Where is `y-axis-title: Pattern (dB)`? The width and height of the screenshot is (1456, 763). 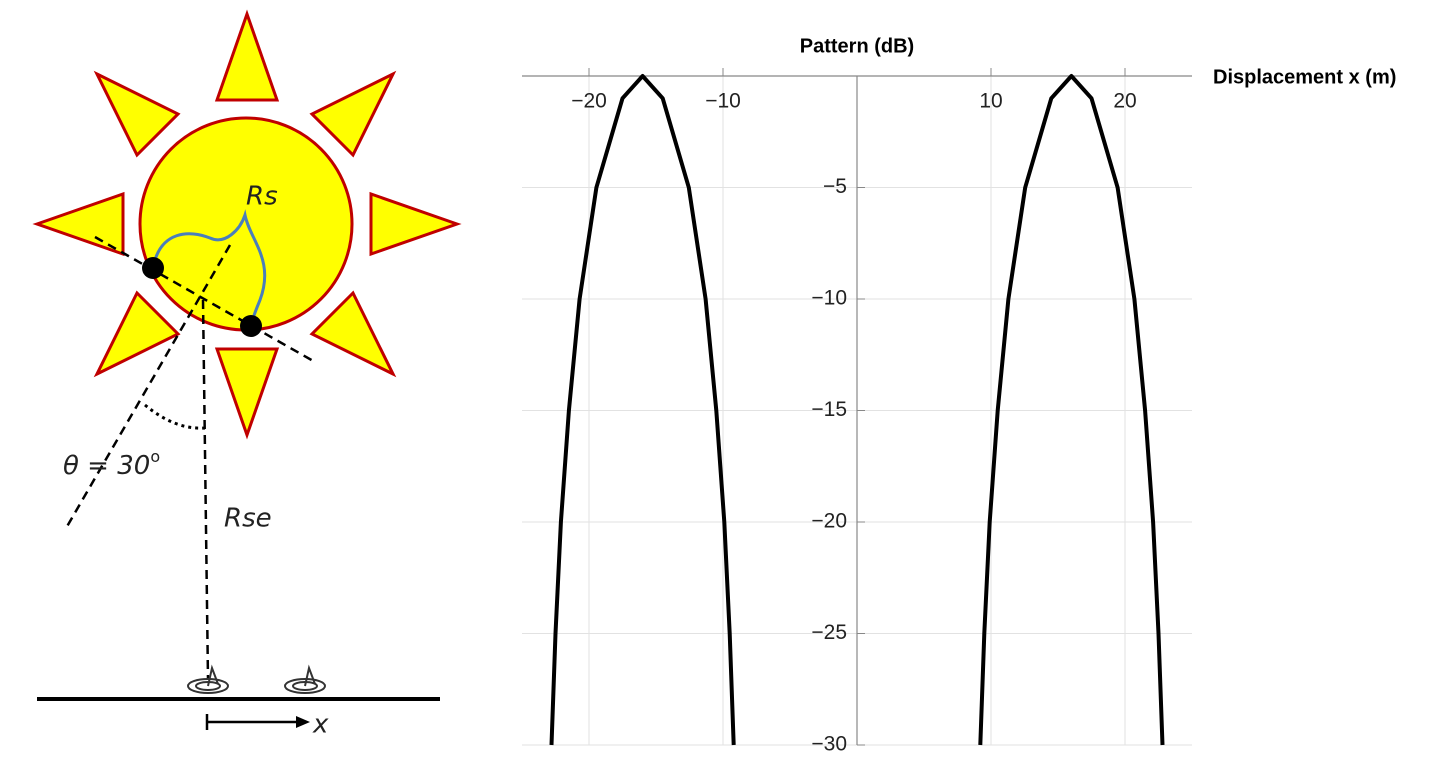
y-axis-title: Pattern (dB) is located at coordinates (857, 46).